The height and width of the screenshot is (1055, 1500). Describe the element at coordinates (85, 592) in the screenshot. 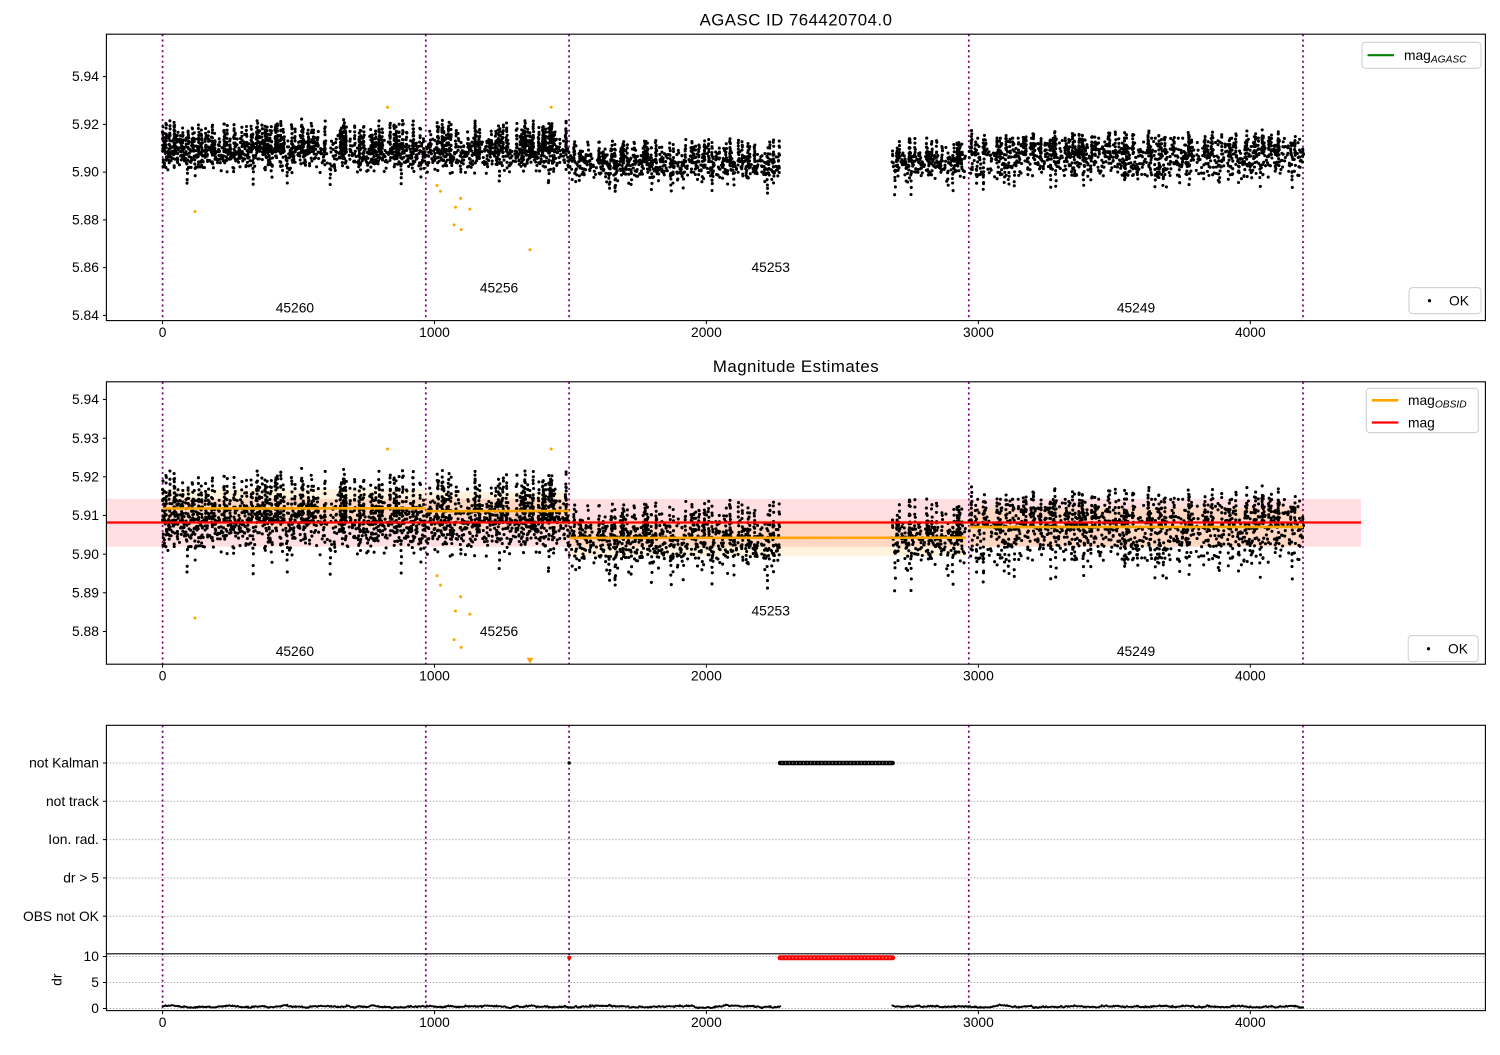

I see `svg-text: 5.89` at that location.